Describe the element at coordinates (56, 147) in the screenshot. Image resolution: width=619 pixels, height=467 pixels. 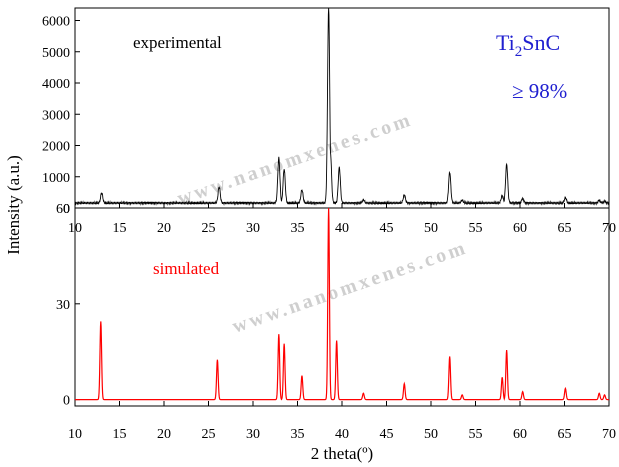
I see `y-tick-label: 2000` at that location.